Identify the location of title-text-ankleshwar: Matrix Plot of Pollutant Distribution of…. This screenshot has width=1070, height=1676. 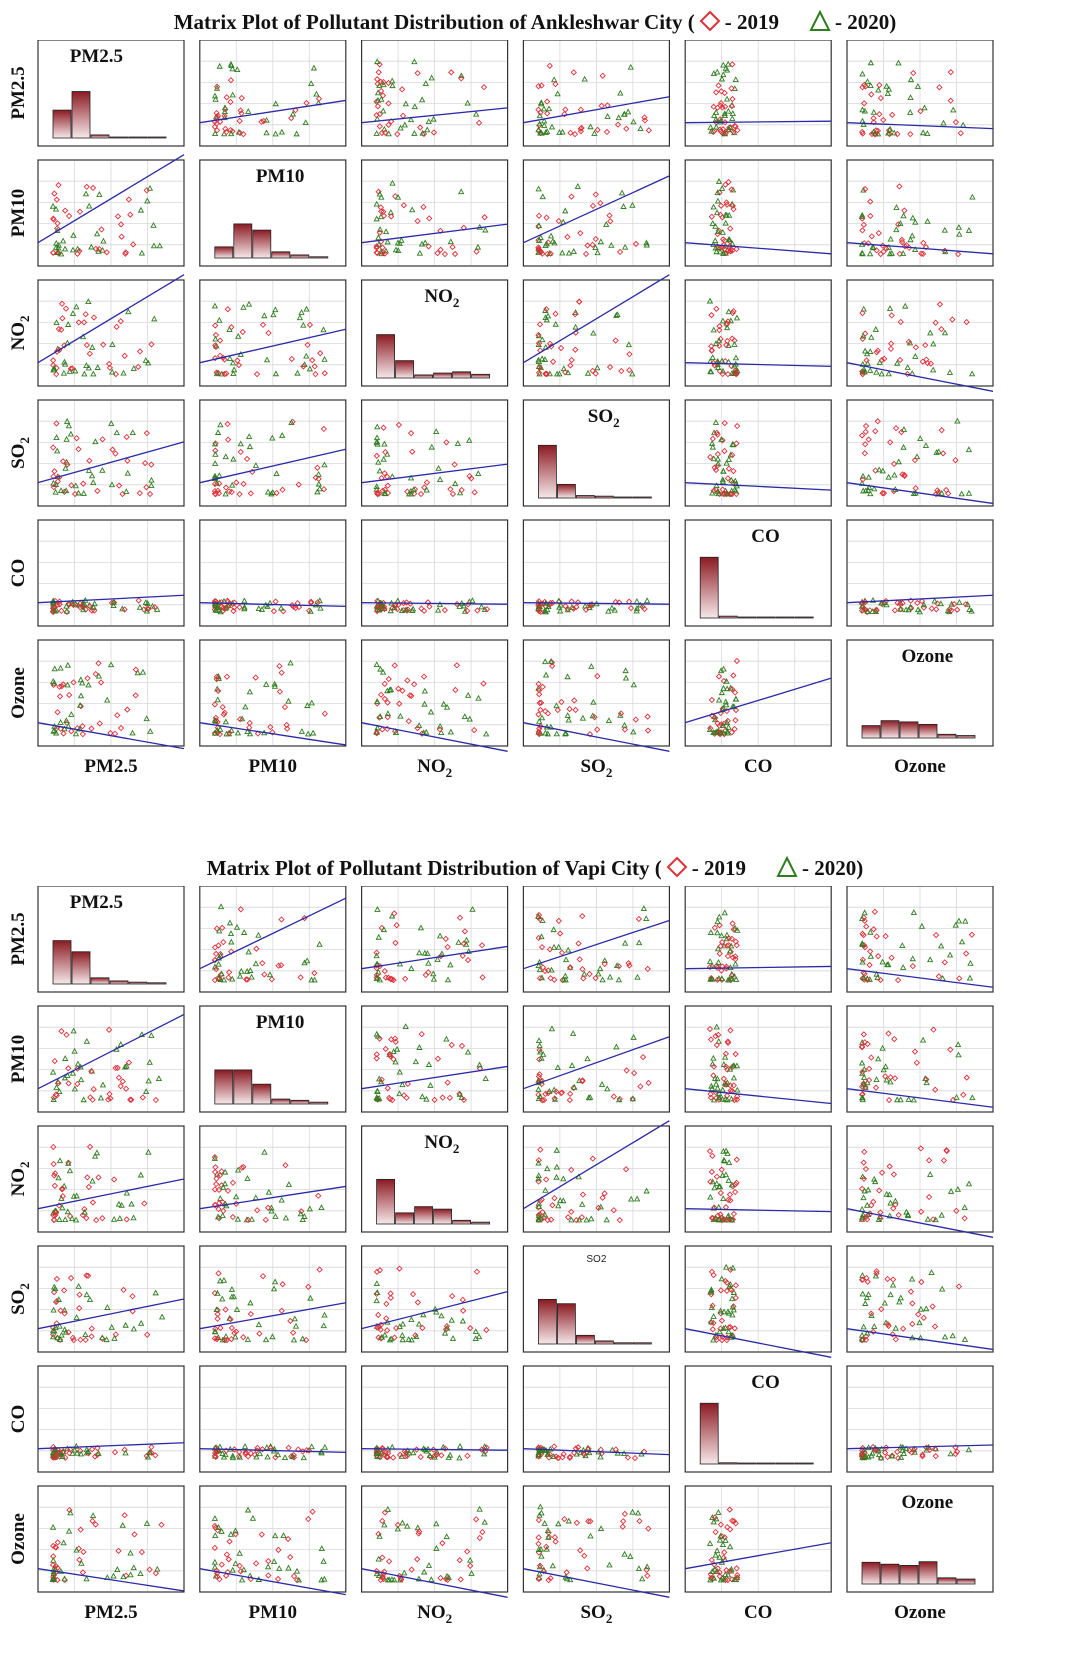
(434, 22).